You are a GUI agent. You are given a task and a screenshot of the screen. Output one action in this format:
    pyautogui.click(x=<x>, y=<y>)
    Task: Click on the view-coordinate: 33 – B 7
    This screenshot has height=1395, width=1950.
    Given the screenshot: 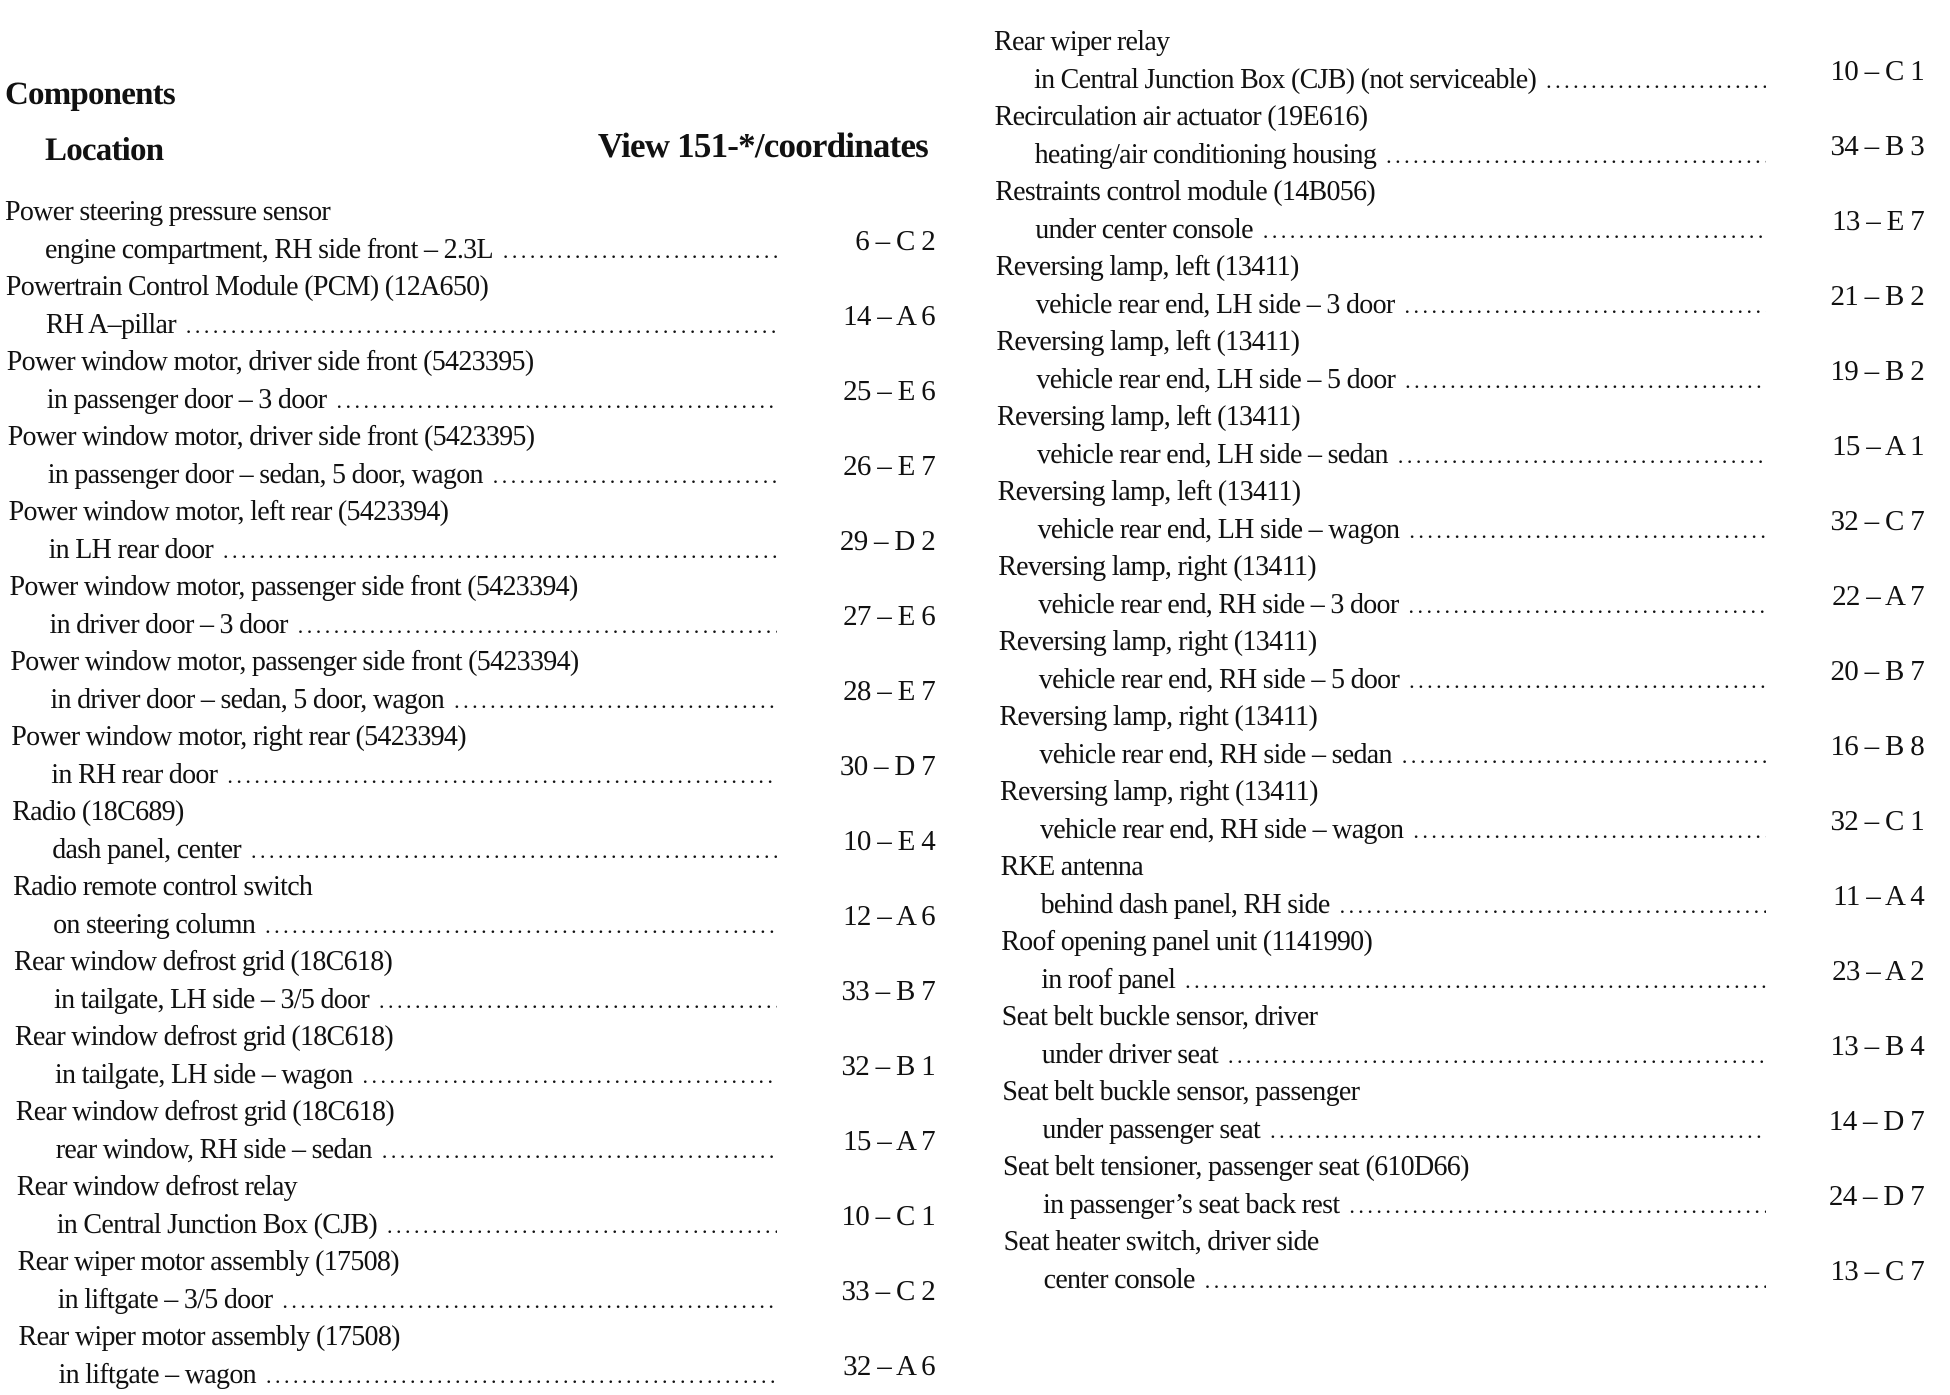 What is the action you would take?
    pyautogui.click(x=888, y=991)
    